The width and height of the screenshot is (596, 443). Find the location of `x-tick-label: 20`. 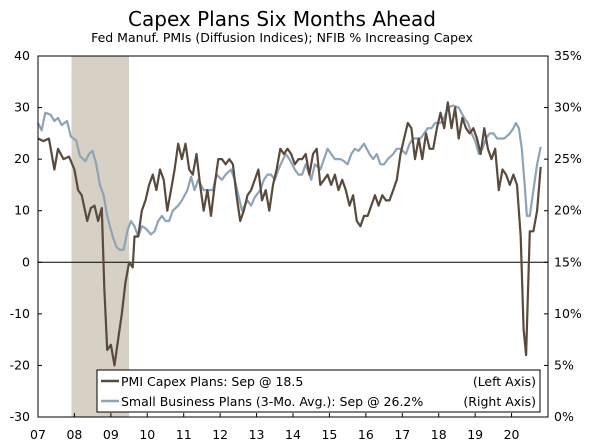

x-tick-label: 20 is located at coordinates (512, 434).